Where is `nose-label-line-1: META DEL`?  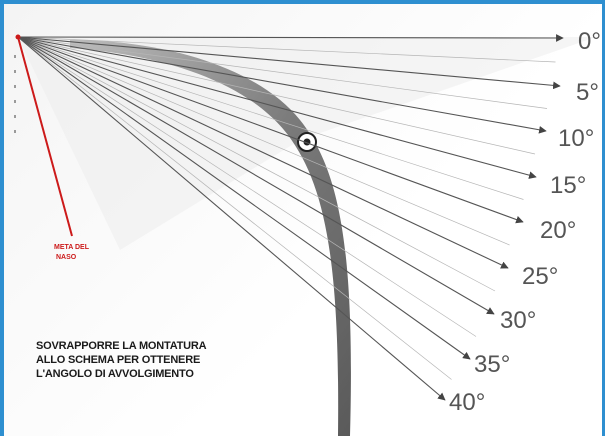
nose-label-line-1: META DEL is located at coordinates (72, 247).